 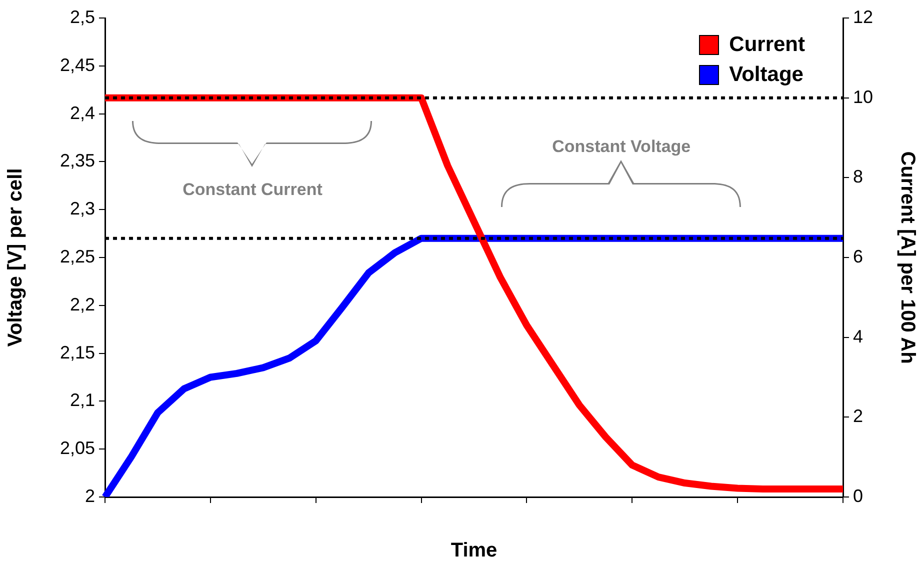 I want to click on y2-tick-label: 8, so click(x=858, y=176).